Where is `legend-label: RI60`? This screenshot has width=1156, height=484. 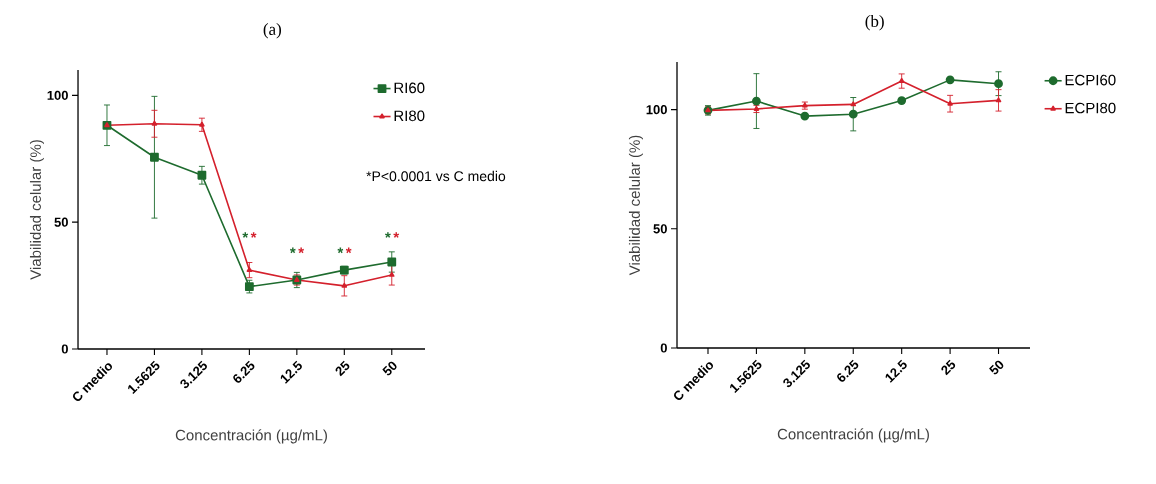
legend-label: RI60 is located at coordinates (409, 88).